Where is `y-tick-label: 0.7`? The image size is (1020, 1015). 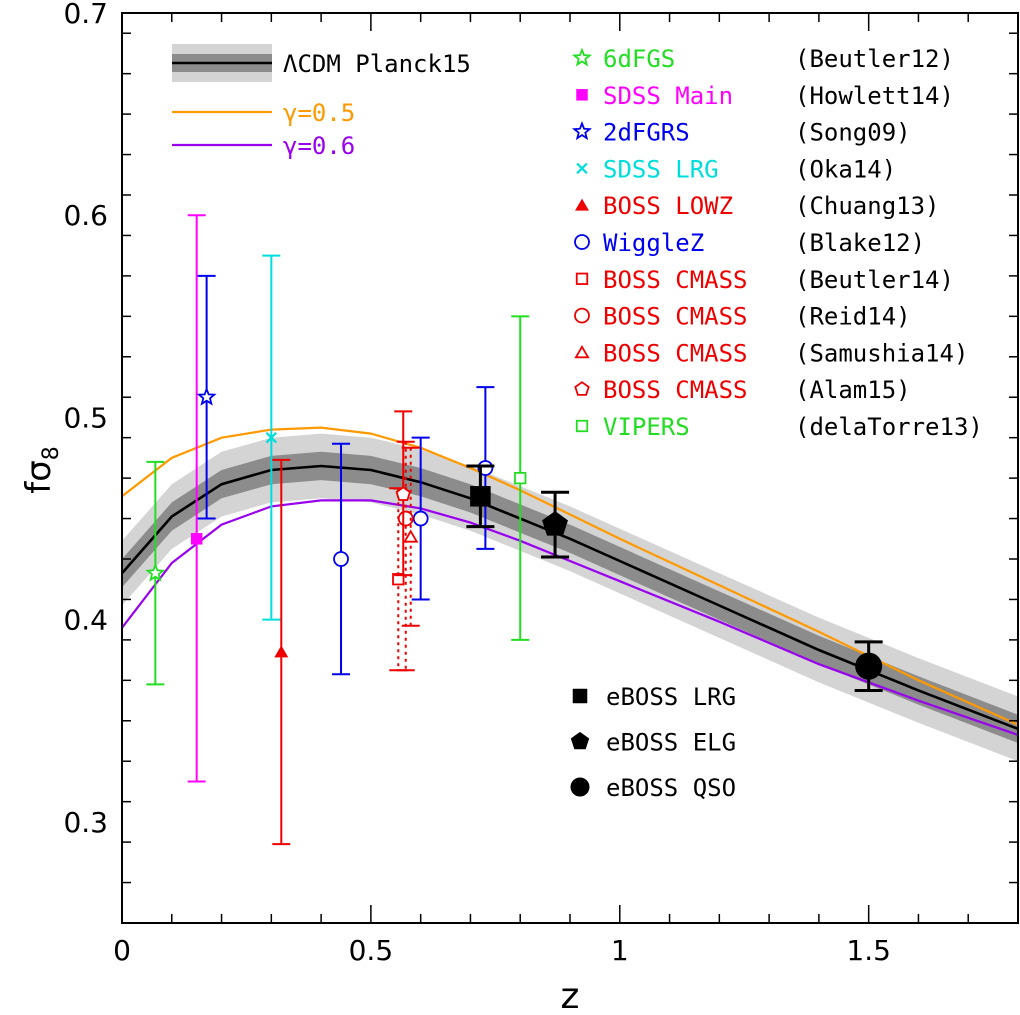 y-tick-label: 0.7 is located at coordinates (85, 15).